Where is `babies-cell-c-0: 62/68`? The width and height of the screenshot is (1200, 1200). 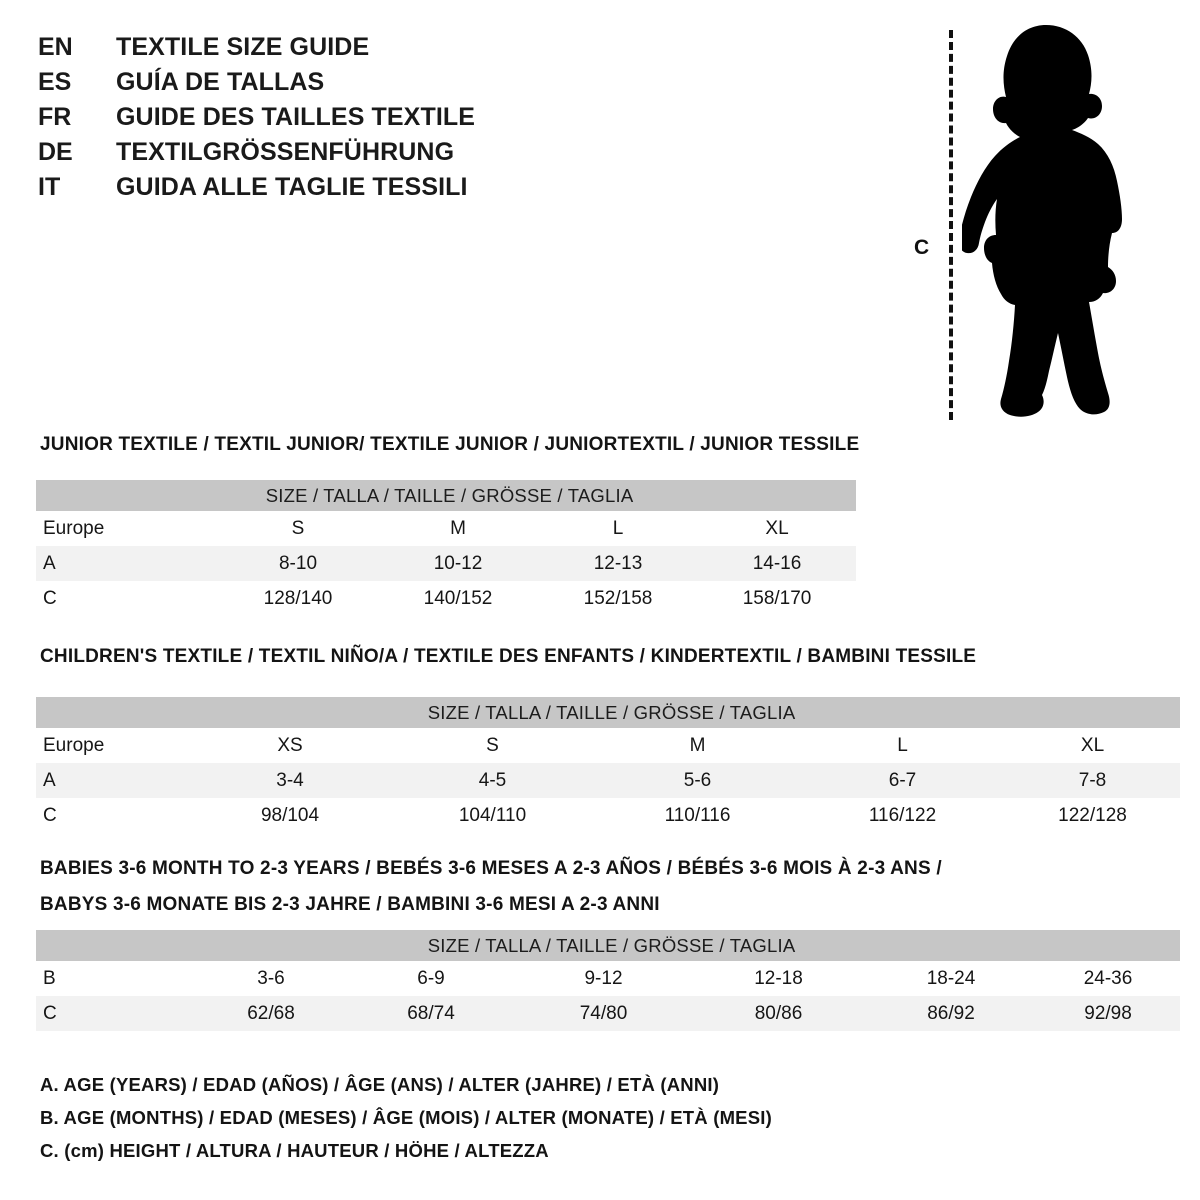 babies-cell-c-0: 62/68 is located at coordinates (271, 1013).